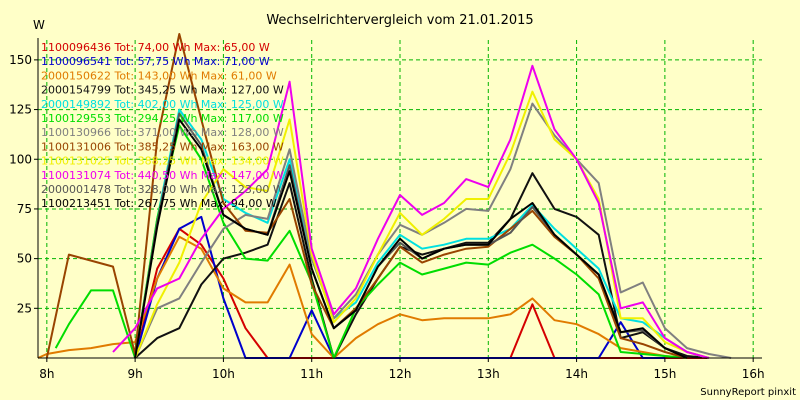  What do you see at coordinates (20, 110) in the screenshot?
I see `y-tick-label: 125` at bounding box center [20, 110].